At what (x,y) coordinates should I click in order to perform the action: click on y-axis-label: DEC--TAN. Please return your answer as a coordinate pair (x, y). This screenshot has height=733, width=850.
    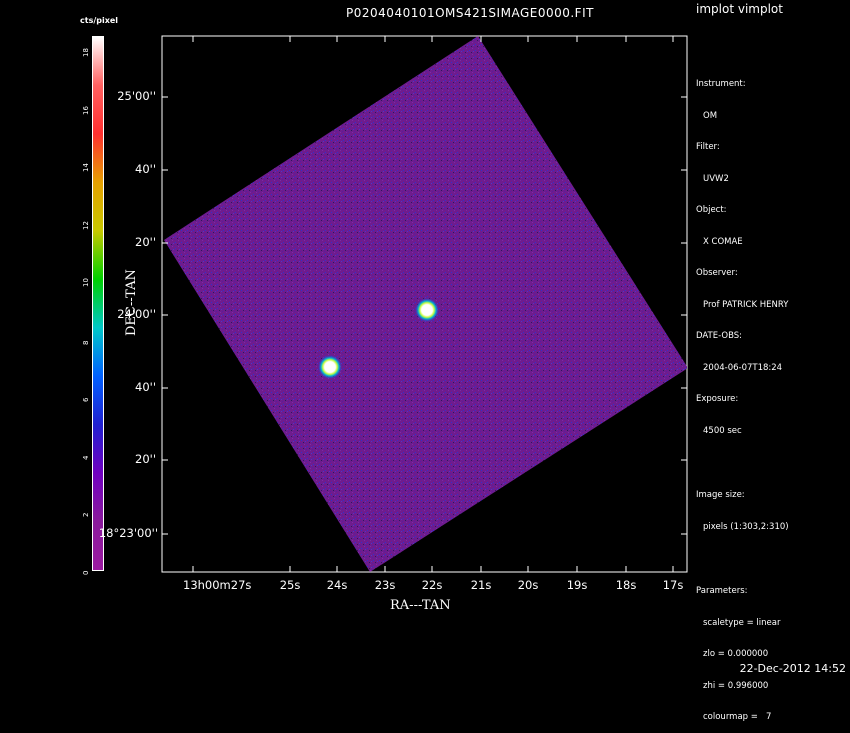
    Looking at the image, I should click on (131, 302).